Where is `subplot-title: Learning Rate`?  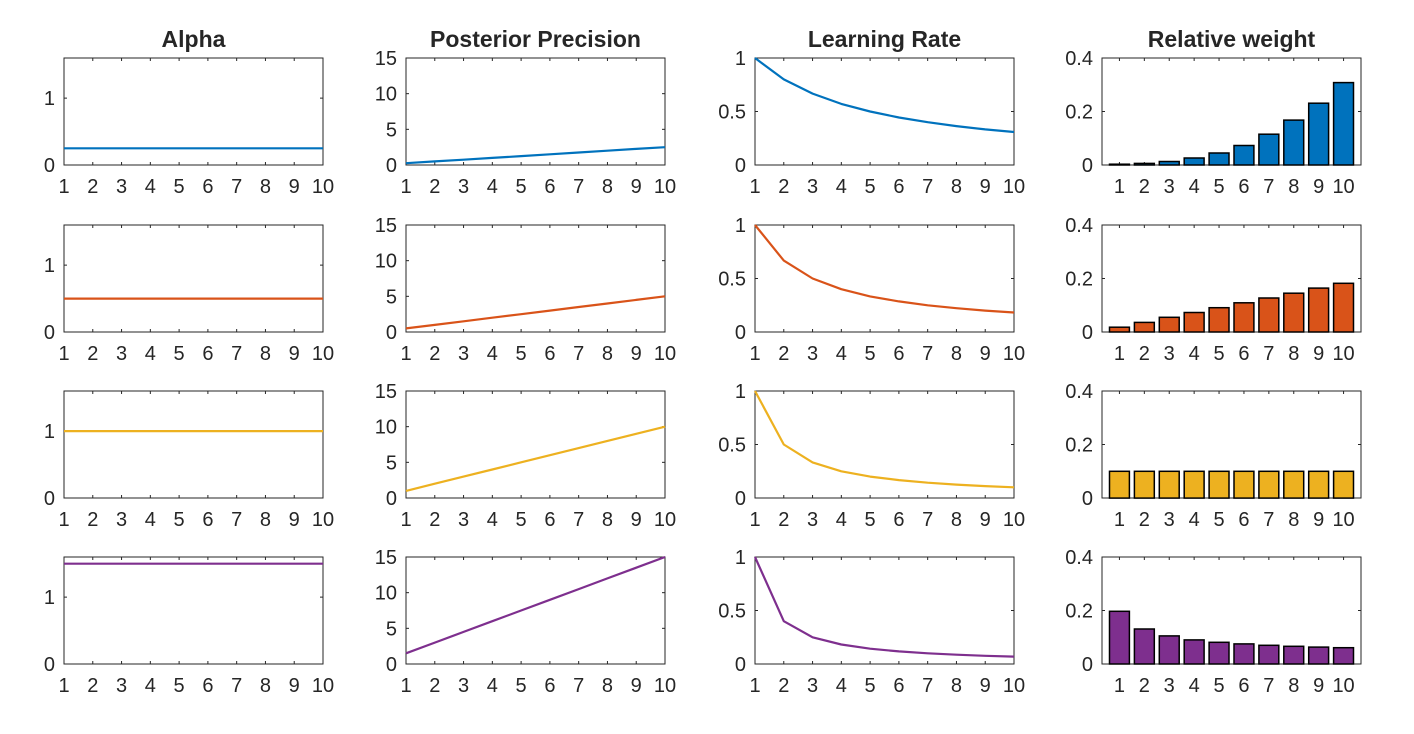
subplot-title: Learning Rate is located at coordinates (884, 39).